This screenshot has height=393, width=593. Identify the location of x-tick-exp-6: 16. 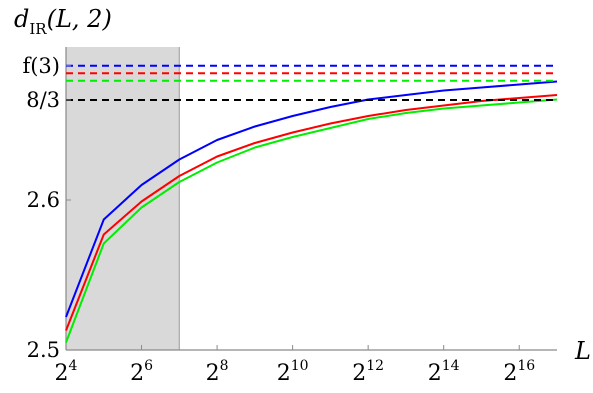
(526, 366).